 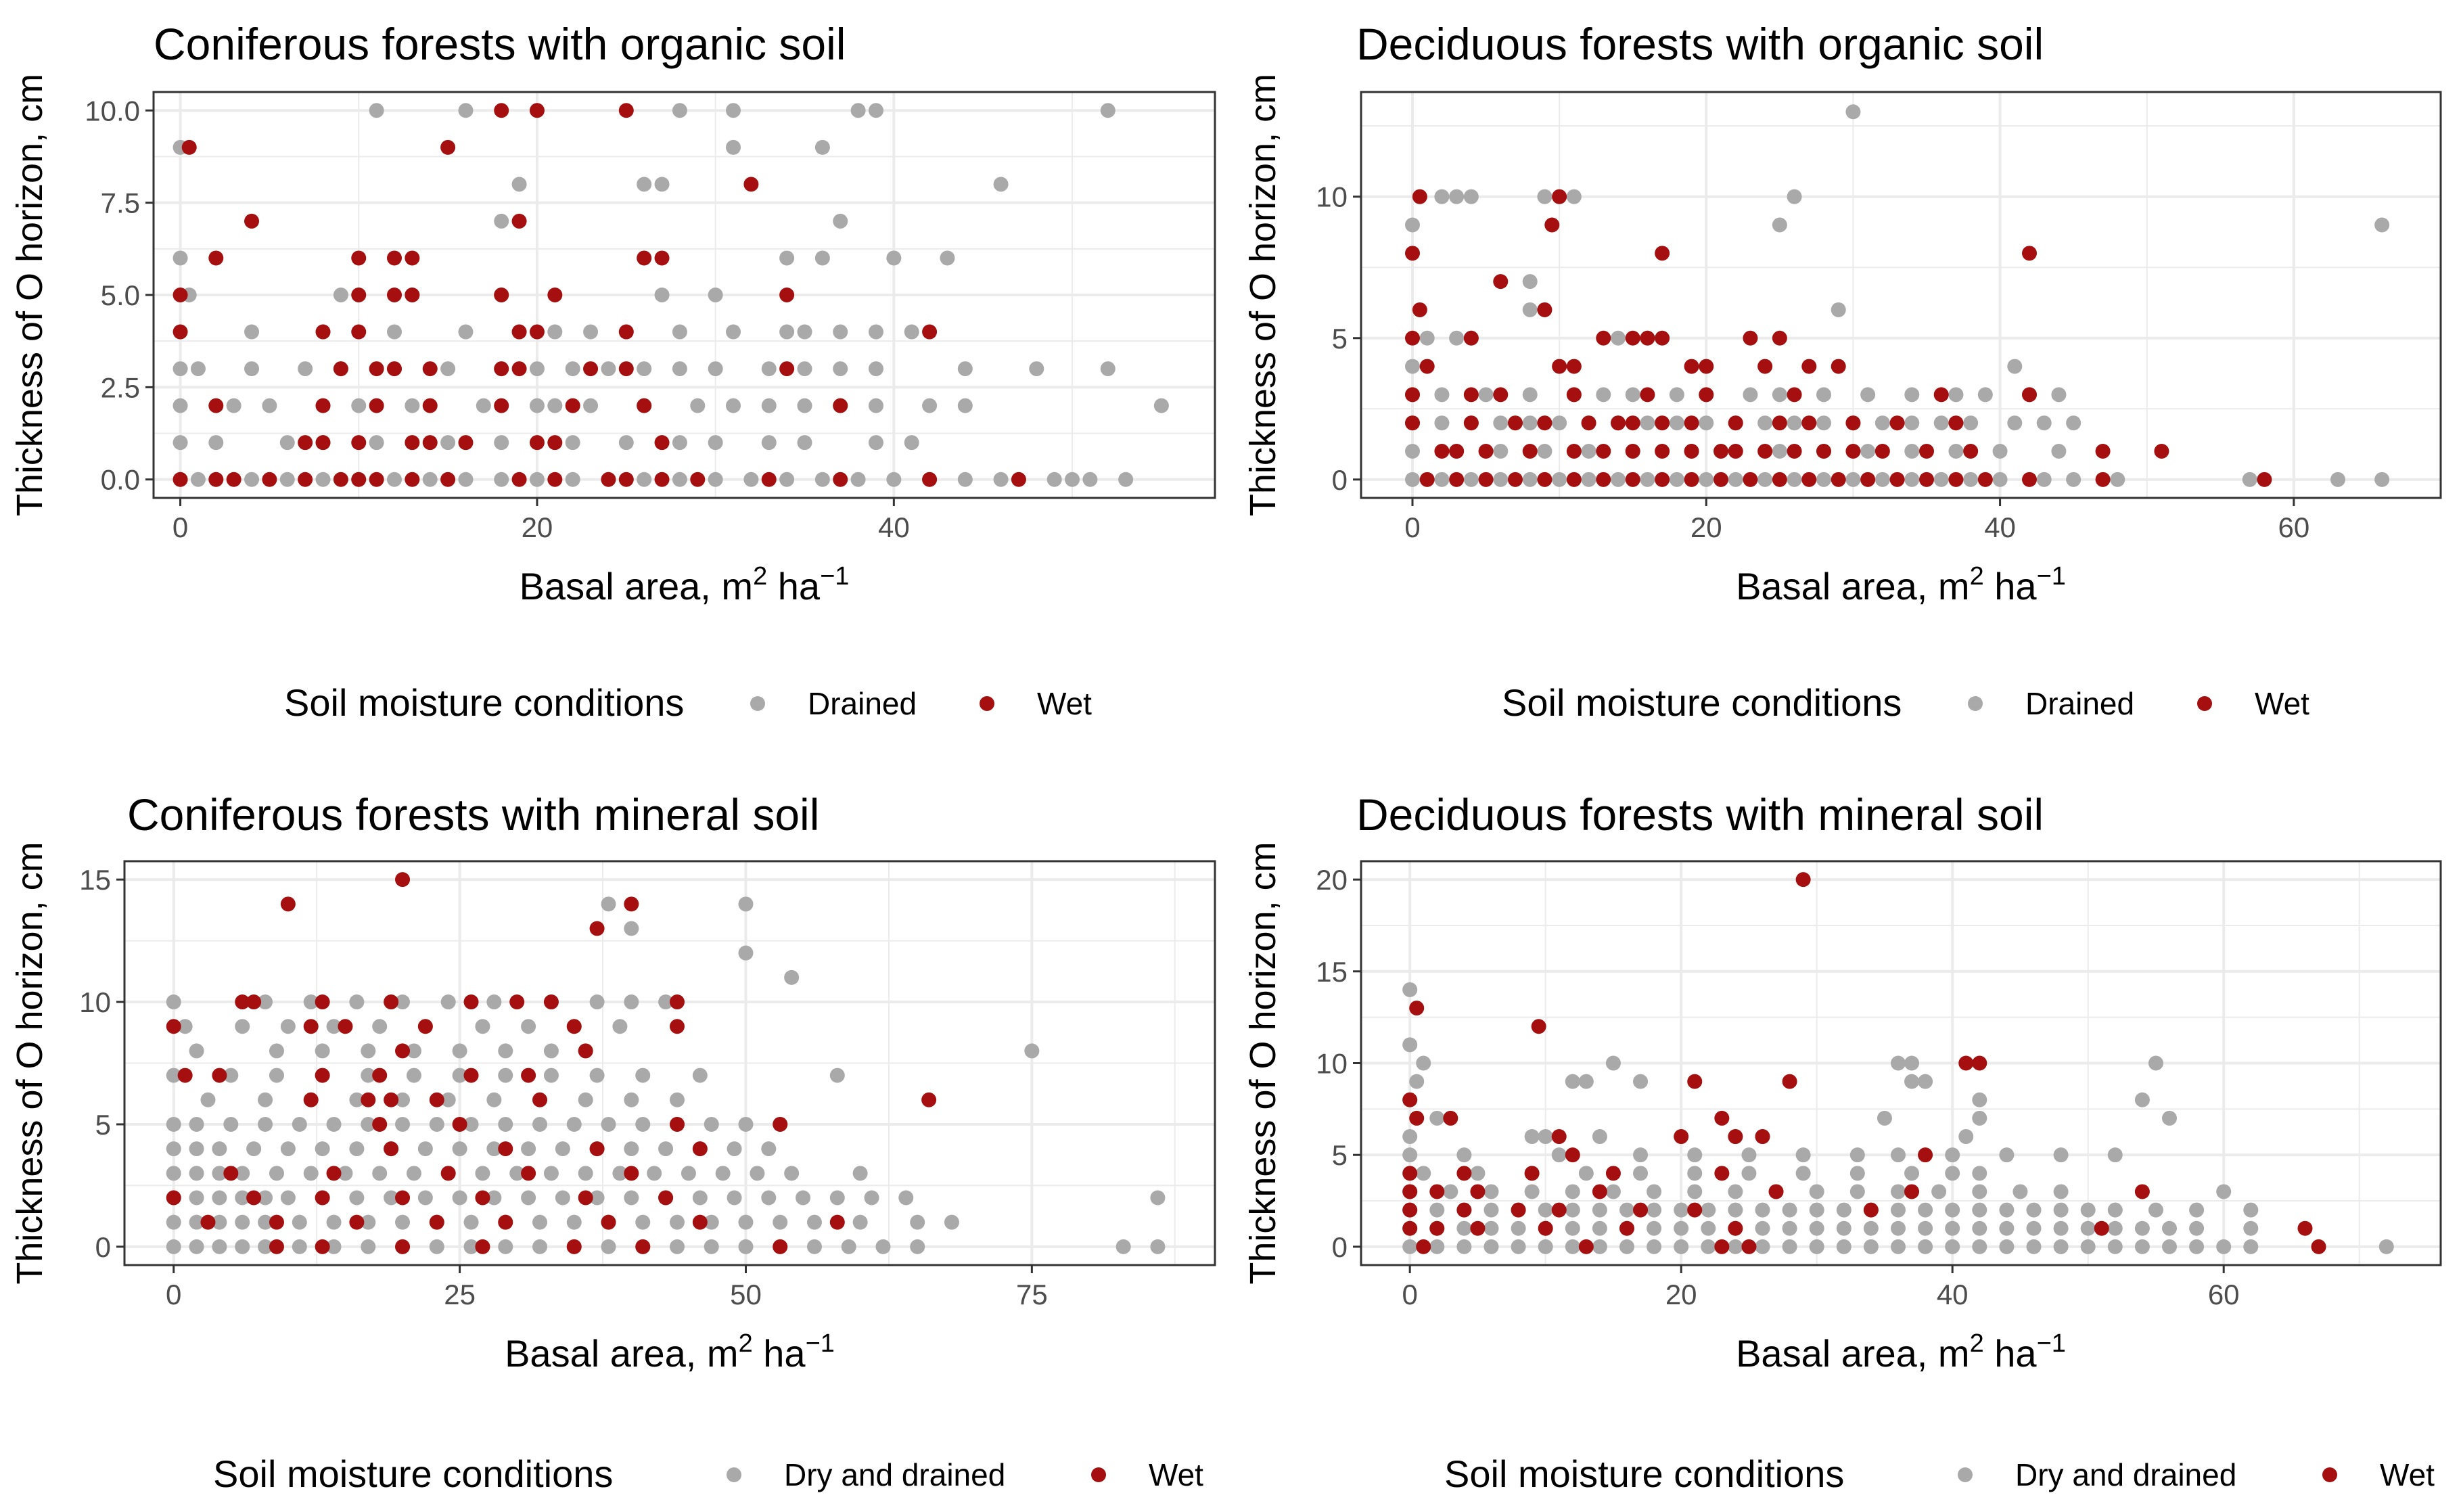 What do you see at coordinates (894, 527) in the screenshot?
I see `x-tick-label: 40` at bounding box center [894, 527].